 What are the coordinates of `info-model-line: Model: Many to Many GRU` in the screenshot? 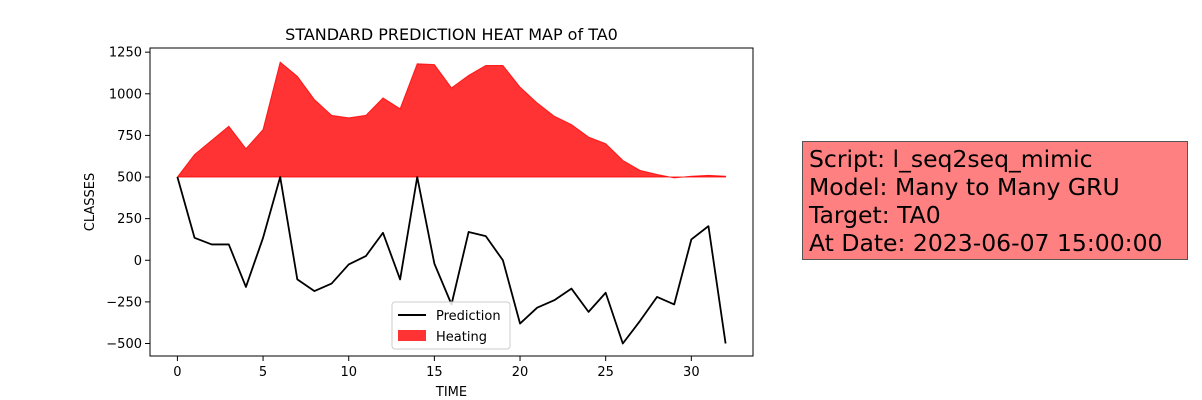 It's located at (964, 187).